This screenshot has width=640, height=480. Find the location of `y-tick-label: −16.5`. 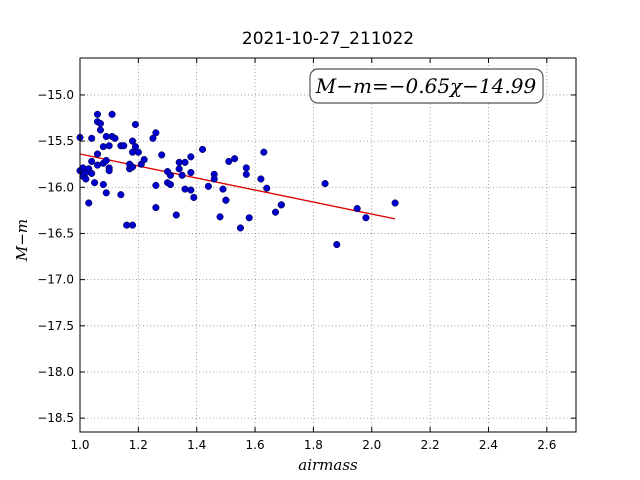

y-tick-label: −16.5 is located at coordinates (55, 233).